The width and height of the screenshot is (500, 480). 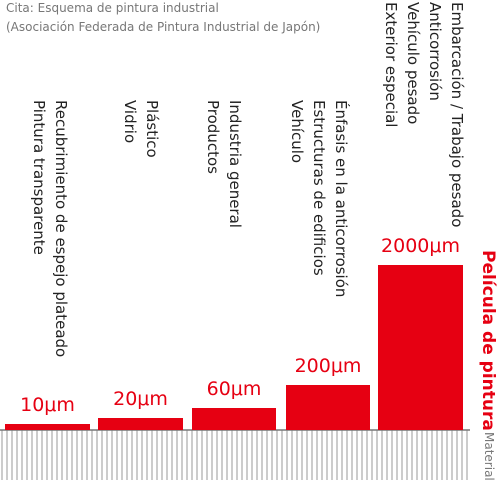 What do you see at coordinates (152, 129) in the screenshot?
I see `application-line: Plástico` at bounding box center [152, 129].